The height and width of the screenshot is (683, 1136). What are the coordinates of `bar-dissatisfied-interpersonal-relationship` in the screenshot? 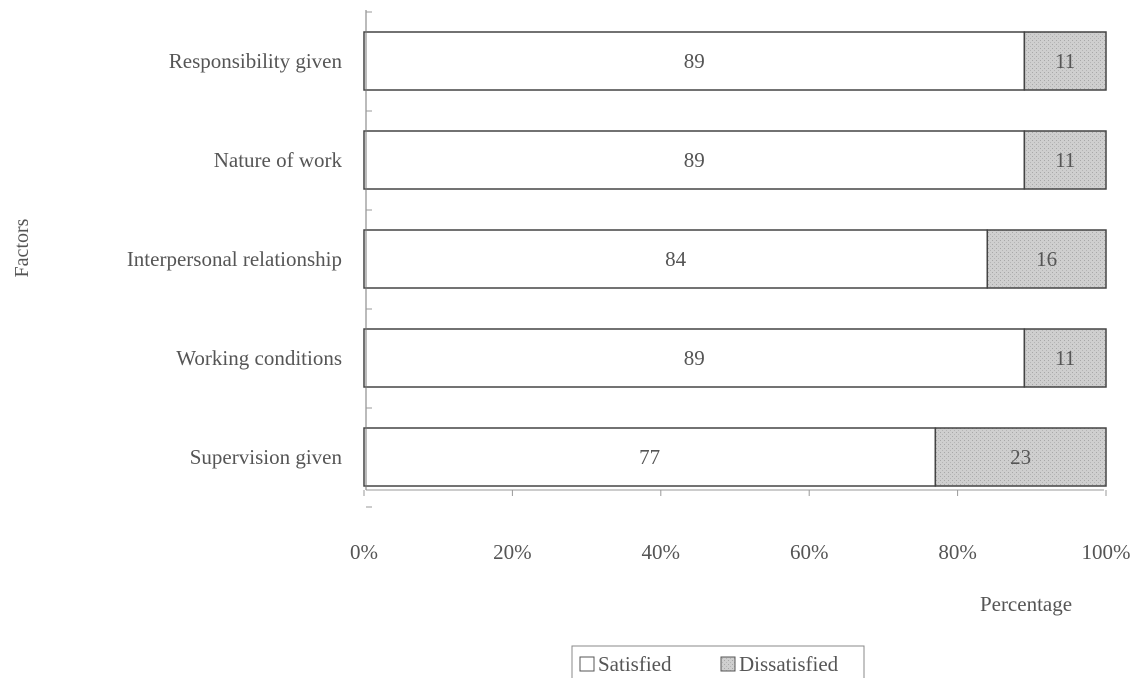 It's located at (1046, 259).